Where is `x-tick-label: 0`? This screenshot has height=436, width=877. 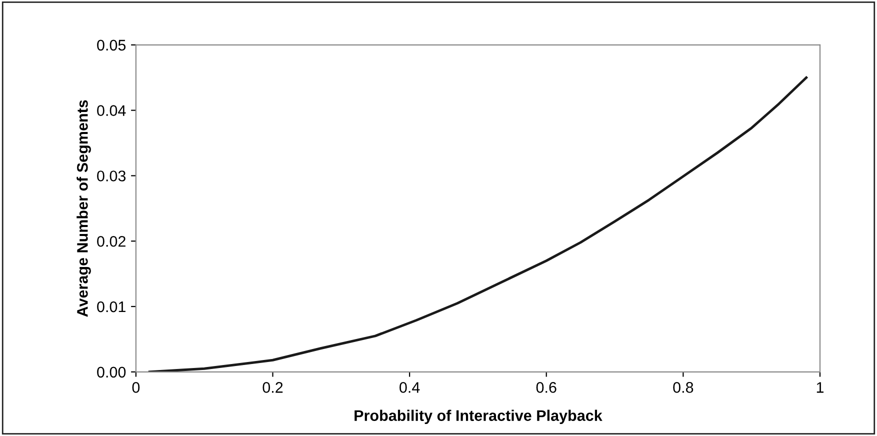 x-tick-label: 0 is located at coordinates (136, 387).